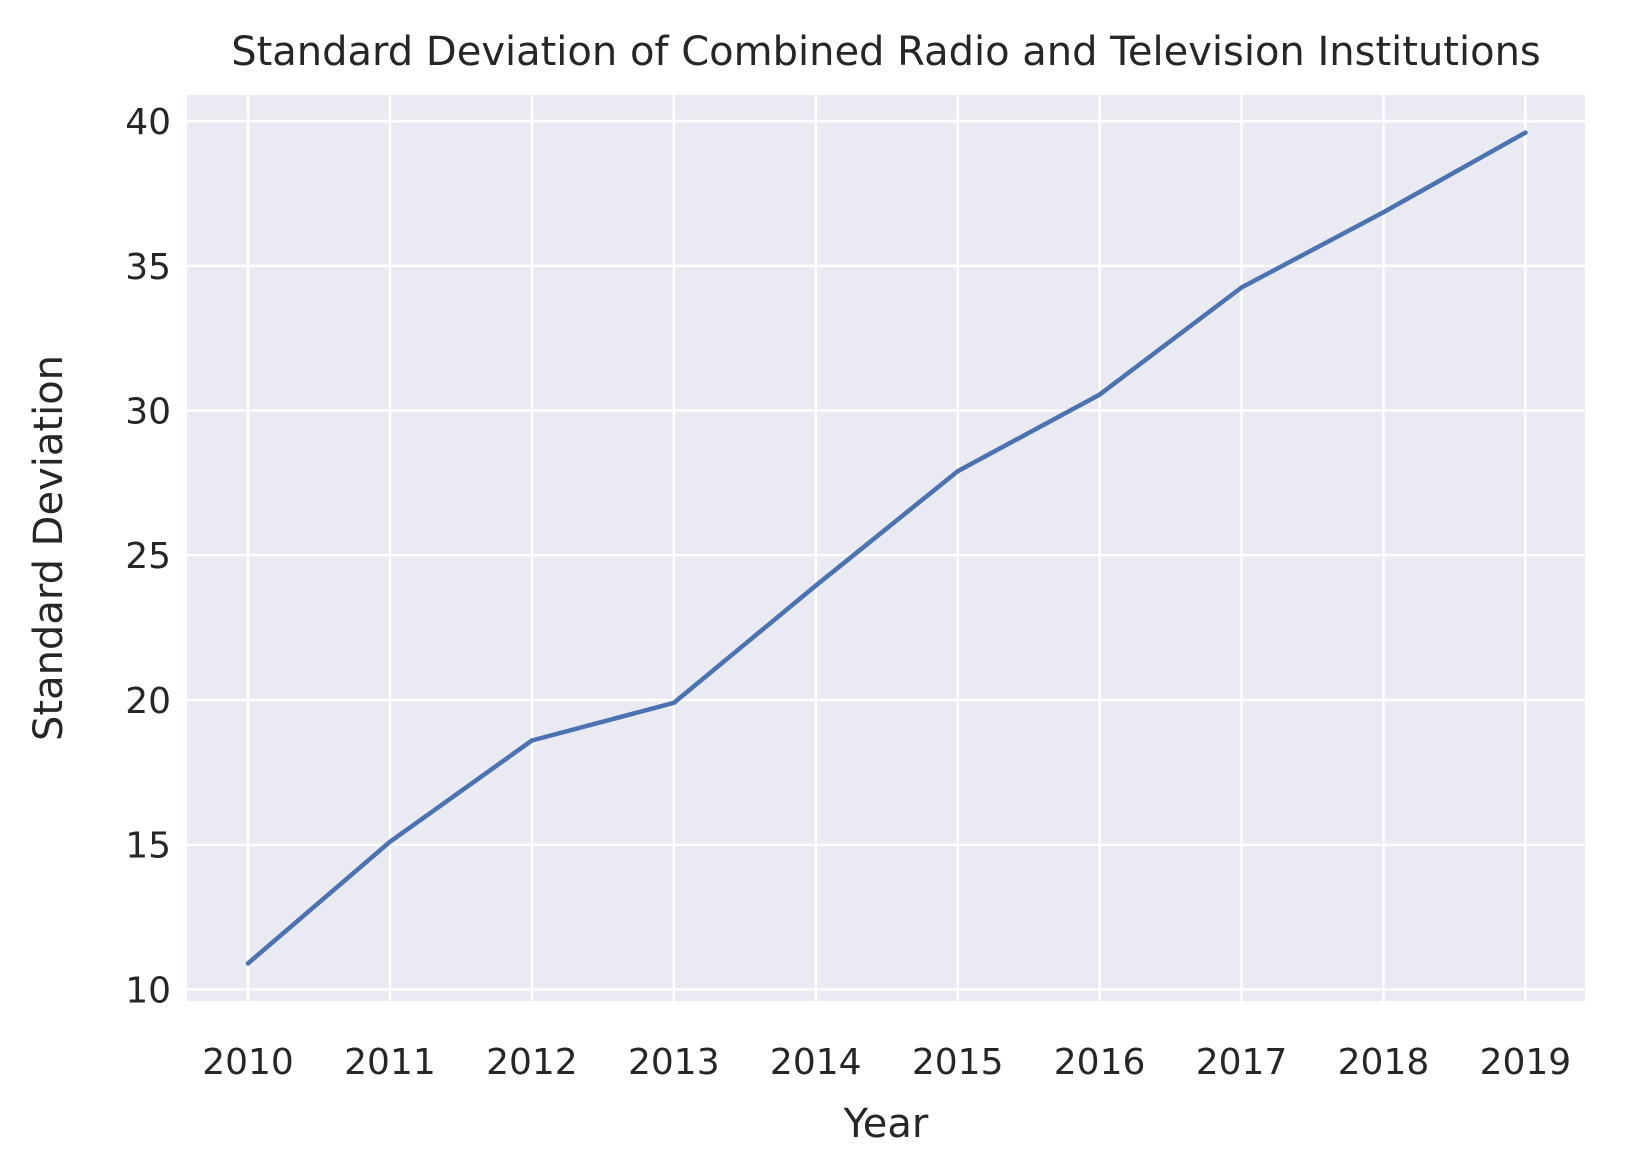  Describe the element at coordinates (1384, 1062) in the screenshot. I see `x-tick-label: 2018` at that location.